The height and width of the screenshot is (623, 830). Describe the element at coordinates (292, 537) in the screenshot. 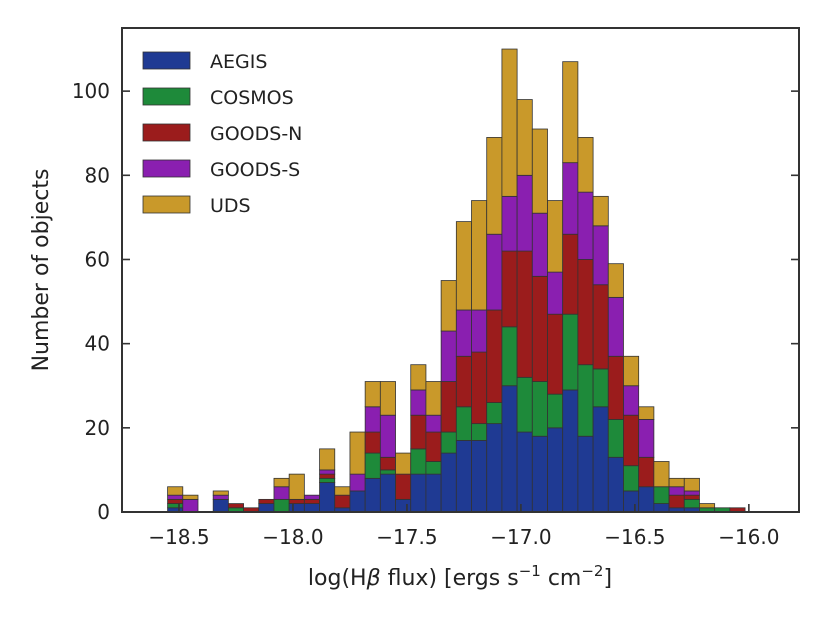

I see `x-tick-label: −18.0` at that location.